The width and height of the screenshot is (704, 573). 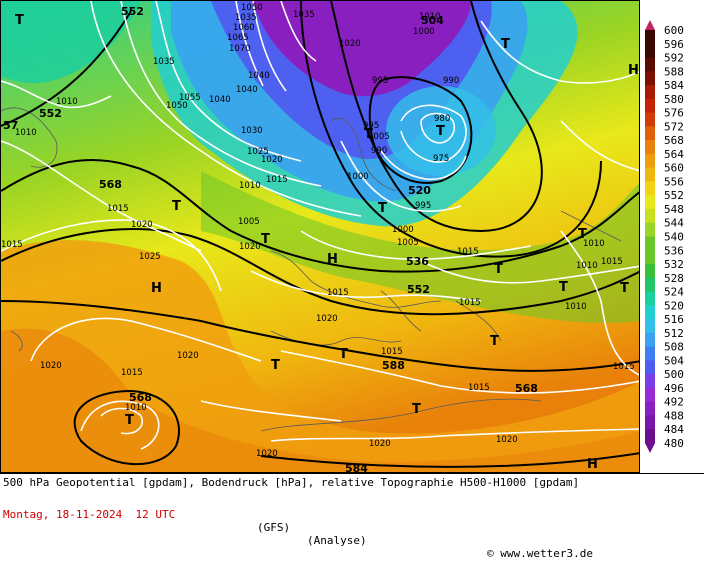 What do you see at coordinates (674, 305) in the screenshot?
I see `legend-value: 520` at bounding box center [674, 305].